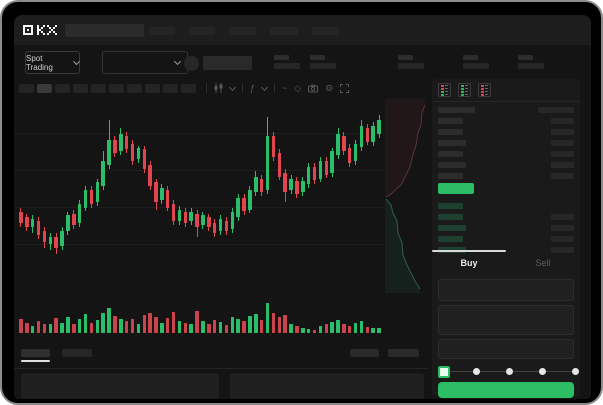  Describe the element at coordinates (323, 62) in the screenshot. I see `ticker-stat-placeholder` at that location.